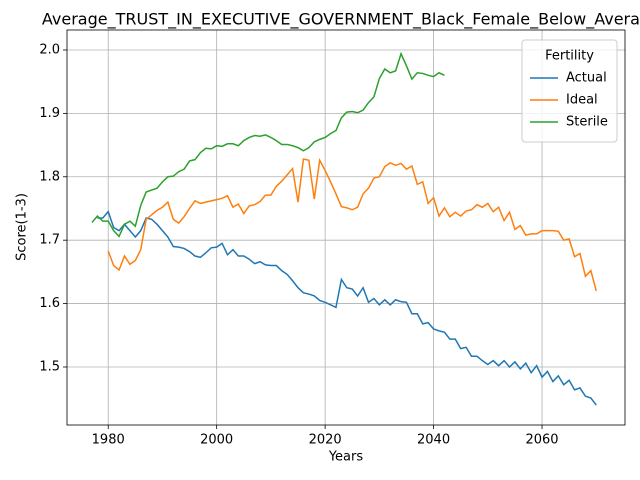 Image resolution: width=640 pixels, height=480 pixels. I want to click on legend-label: Sterile, so click(587, 122).